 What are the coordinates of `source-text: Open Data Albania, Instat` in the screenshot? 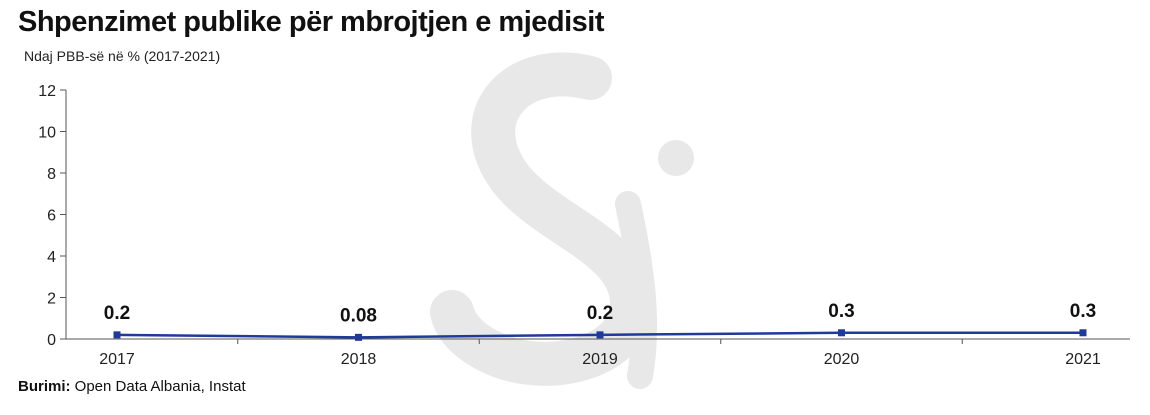 It's located at (158, 386).